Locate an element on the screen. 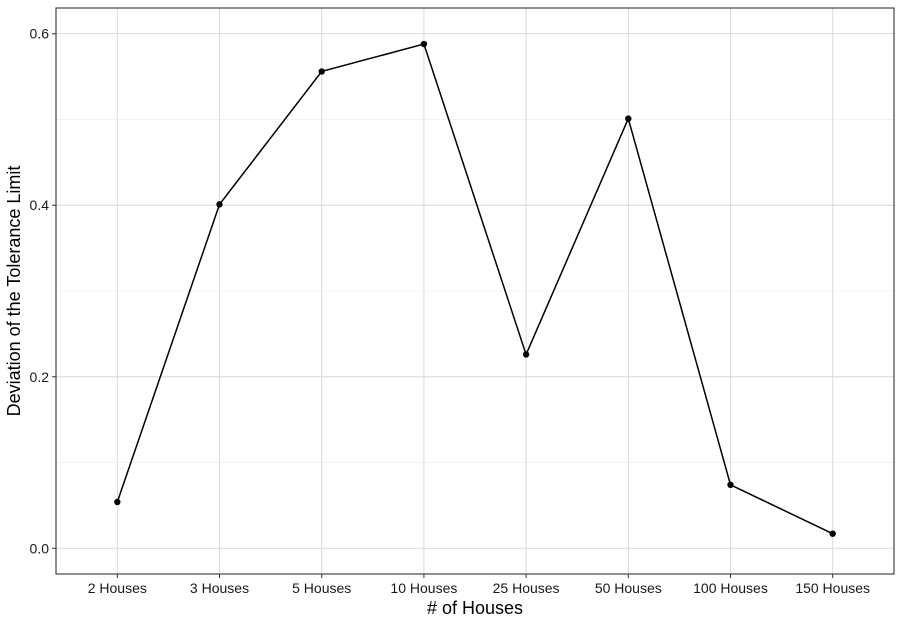 Image resolution: width=902 pixels, height=625 pixels. x-tick-label: 3 Houses is located at coordinates (219, 588).